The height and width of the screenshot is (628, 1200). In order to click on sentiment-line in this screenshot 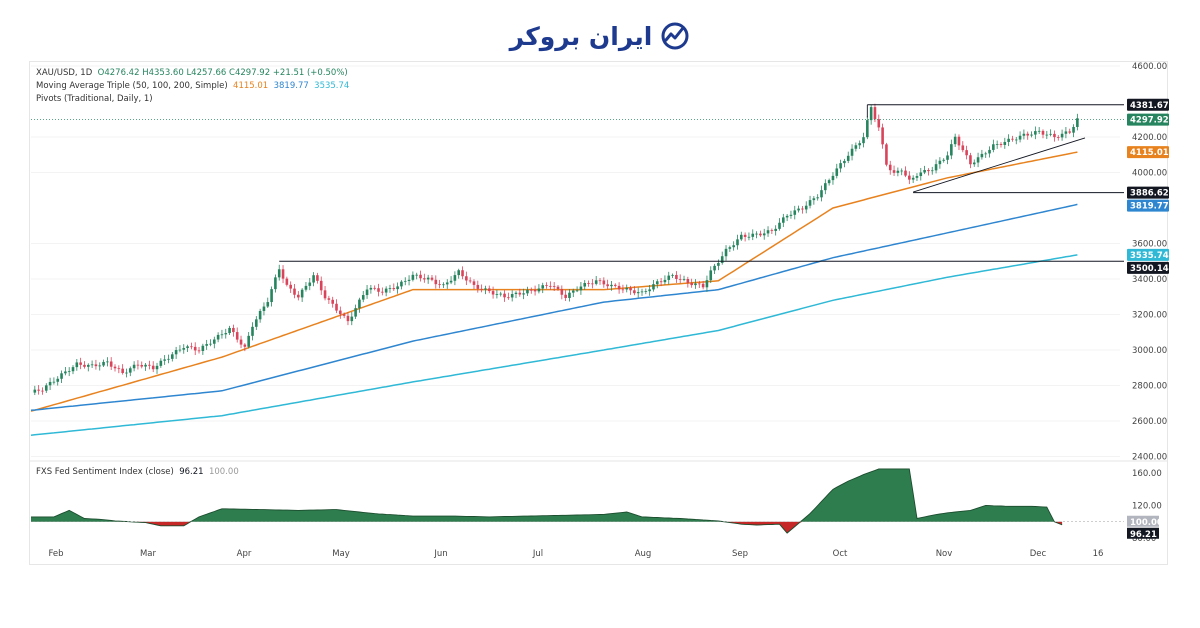, I will do `click(547, 501)`.